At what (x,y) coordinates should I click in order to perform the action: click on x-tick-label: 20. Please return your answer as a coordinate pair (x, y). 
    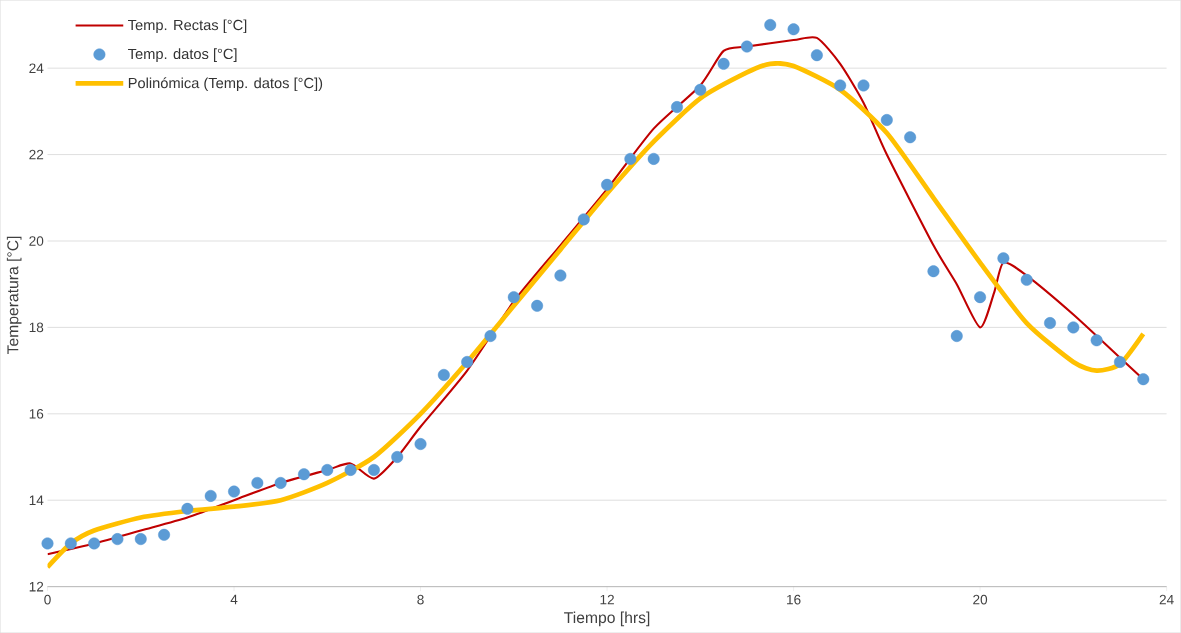
    Looking at the image, I should click on (980, 599).